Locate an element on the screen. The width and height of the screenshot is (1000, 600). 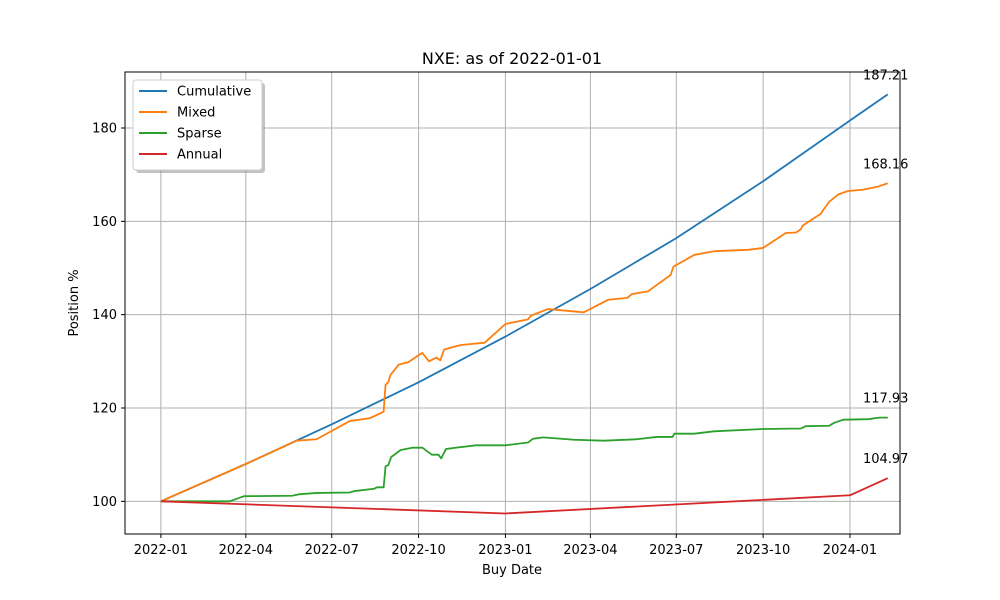
x-tick-label: 2023-01 is located at coordinates (505, 550).